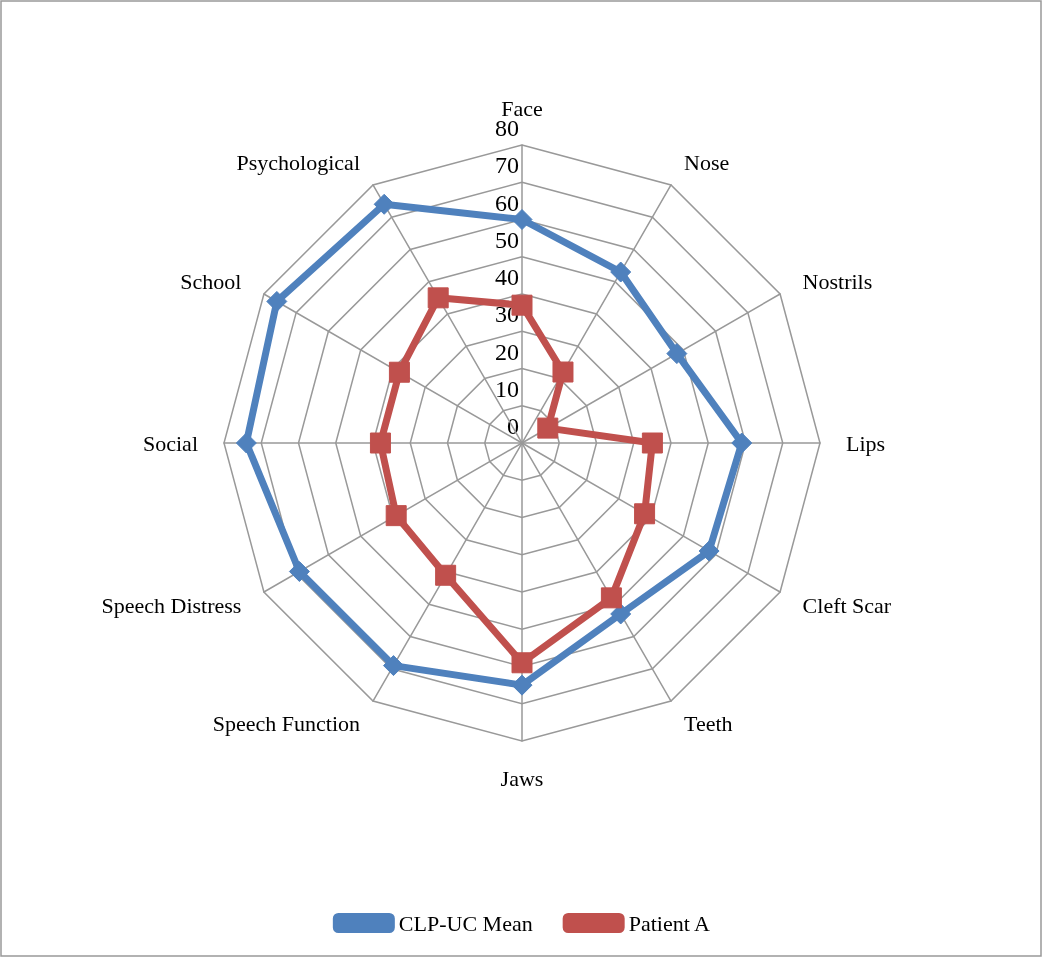 The image size is (1044, 959). Describe the element at coordinates (513, 426) in the screenshot. I see `y-tick-label: 0` at that location.